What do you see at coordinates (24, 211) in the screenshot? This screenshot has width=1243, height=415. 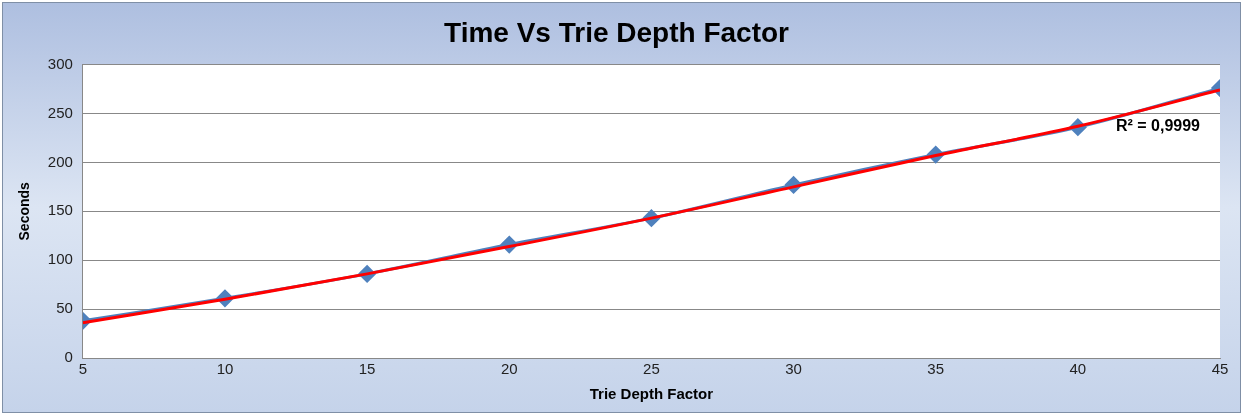 I see `y-axis-title: Seconds` at bounding box center [24, 211].